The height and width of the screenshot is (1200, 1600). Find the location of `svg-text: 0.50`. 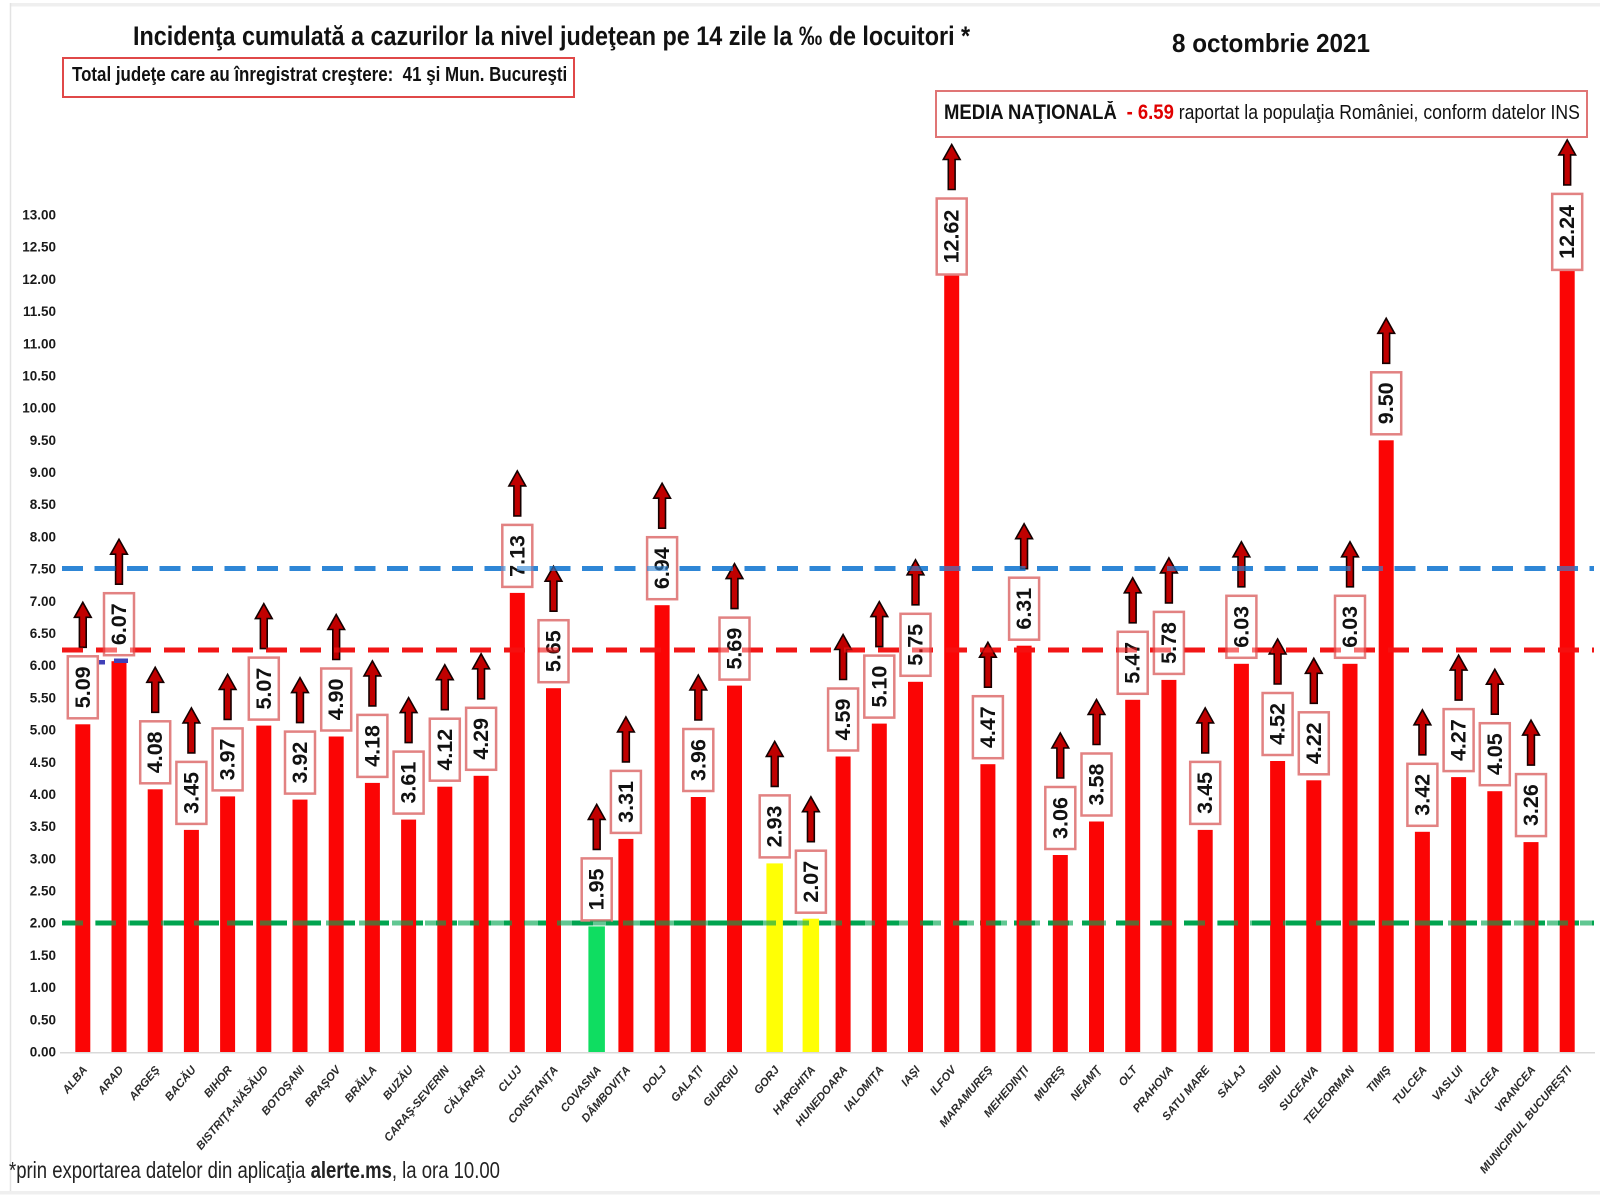

svg-text: 0.50 is located at coordinates (43, 1019).